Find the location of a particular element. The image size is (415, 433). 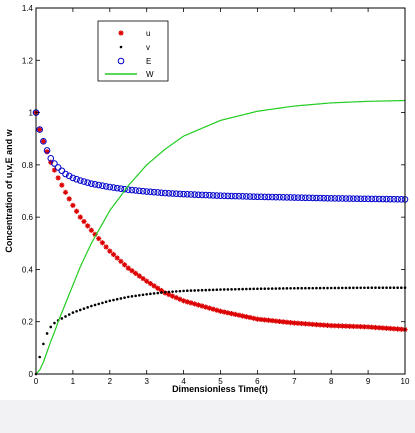

x-tick-label: 2 is located at coordinates (110, 381).